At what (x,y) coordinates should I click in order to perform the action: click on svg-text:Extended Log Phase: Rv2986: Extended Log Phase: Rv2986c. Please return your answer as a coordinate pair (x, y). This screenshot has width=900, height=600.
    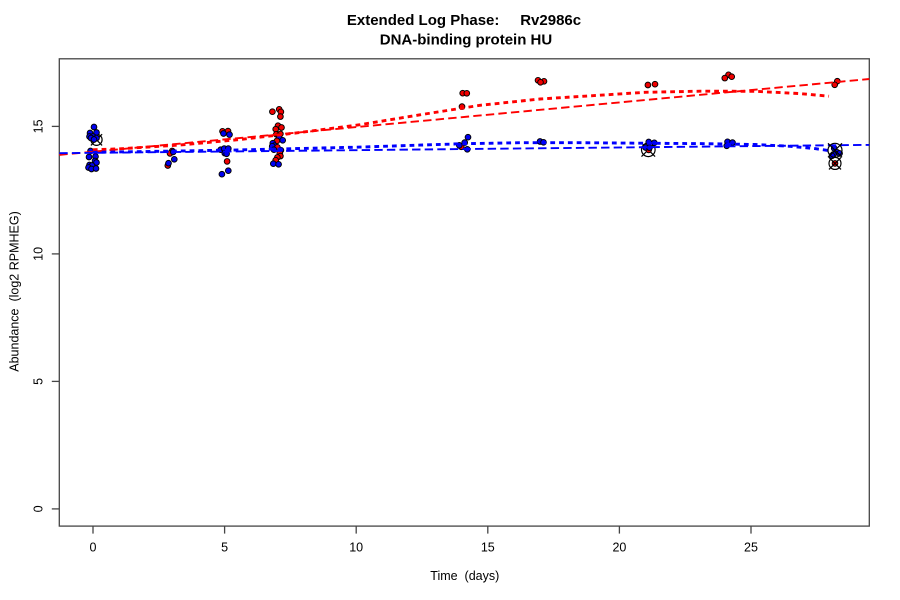
    Looking at the image, I should click on (464, 20).